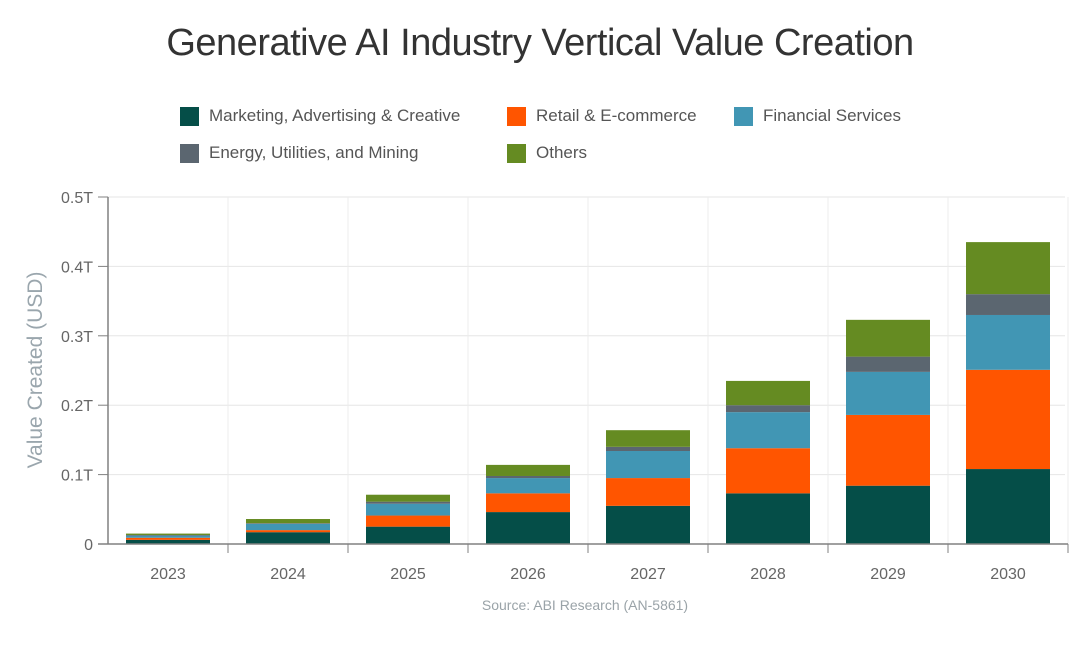  I want to click on legend-item-marketing: Marketing, Advertising & Creative, so click(320, 116).